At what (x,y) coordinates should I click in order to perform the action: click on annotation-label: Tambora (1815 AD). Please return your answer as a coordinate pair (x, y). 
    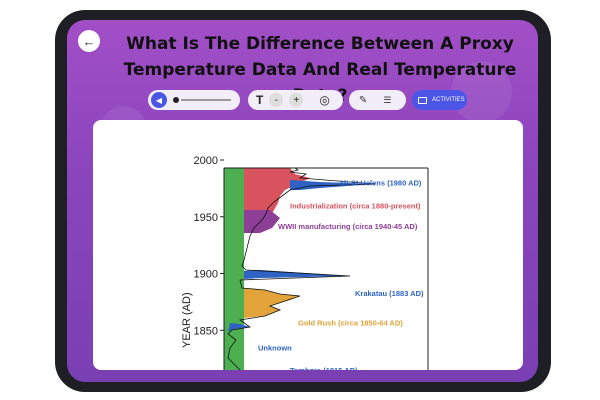
    Looking at the image, I should click on (324, 368).